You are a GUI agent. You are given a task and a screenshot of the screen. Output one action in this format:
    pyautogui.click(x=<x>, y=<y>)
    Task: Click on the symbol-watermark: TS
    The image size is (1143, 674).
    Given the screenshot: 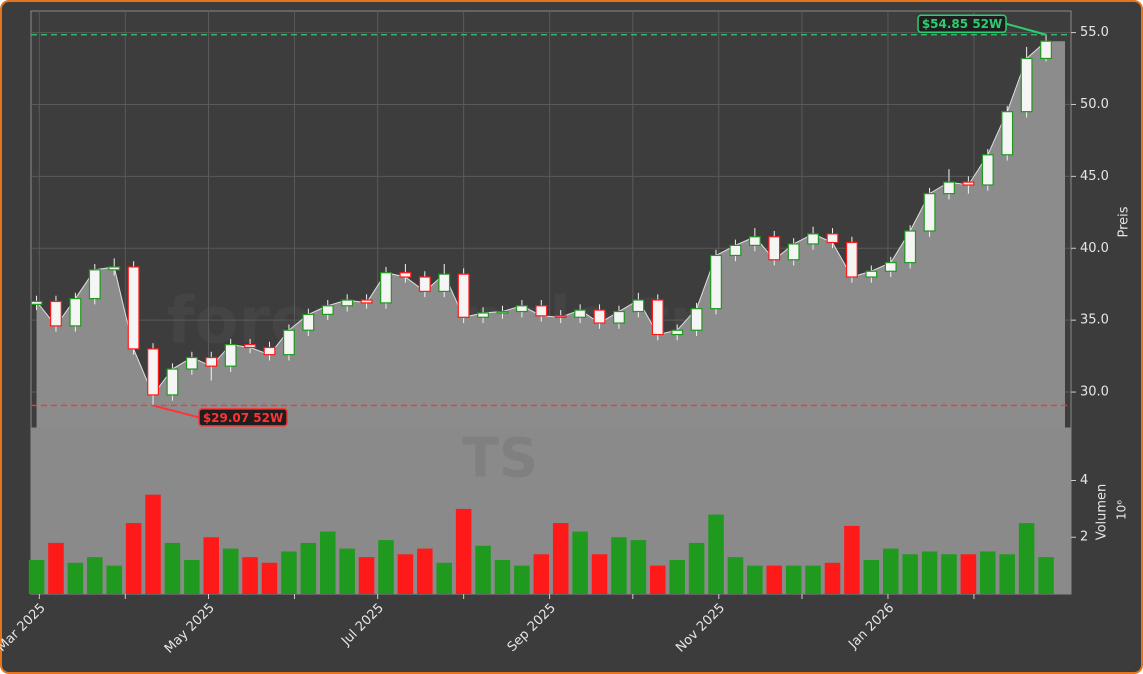 What is the action you would take?
    pyautogui.click(x=500, y=458)
    